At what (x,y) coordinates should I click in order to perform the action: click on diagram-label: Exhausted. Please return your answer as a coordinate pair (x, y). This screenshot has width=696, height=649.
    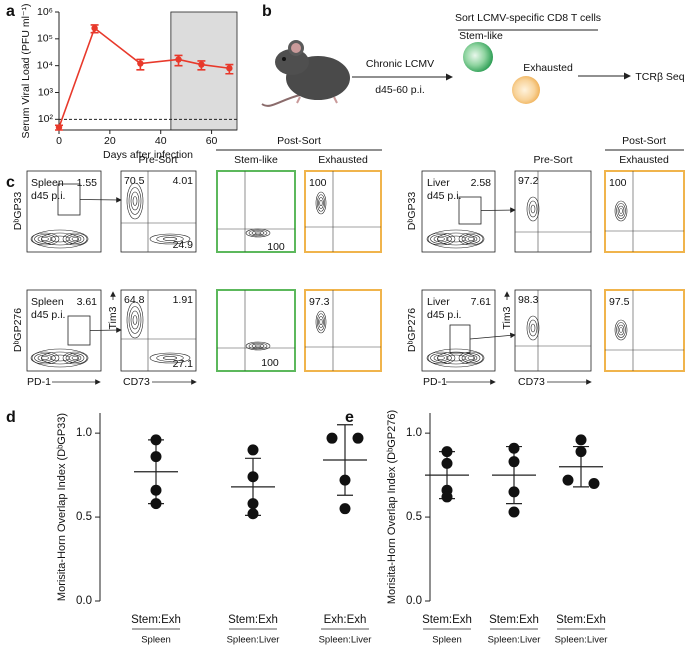
    Looking at the image, I should click on (548, 68).